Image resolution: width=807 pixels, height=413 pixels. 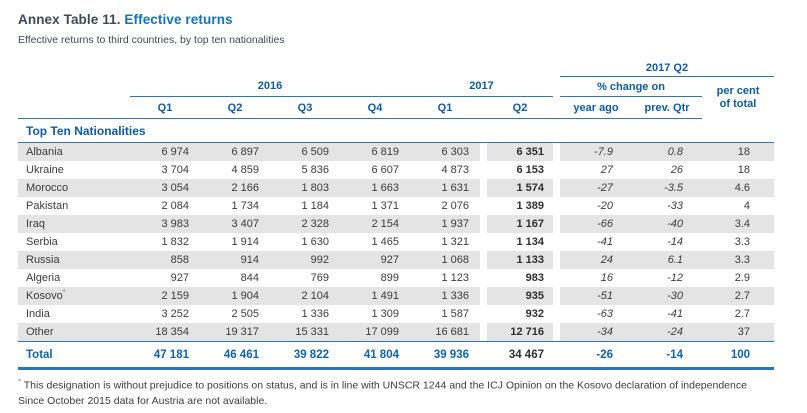 I want to click on cell: 16 681, so click(x=445, y=332).